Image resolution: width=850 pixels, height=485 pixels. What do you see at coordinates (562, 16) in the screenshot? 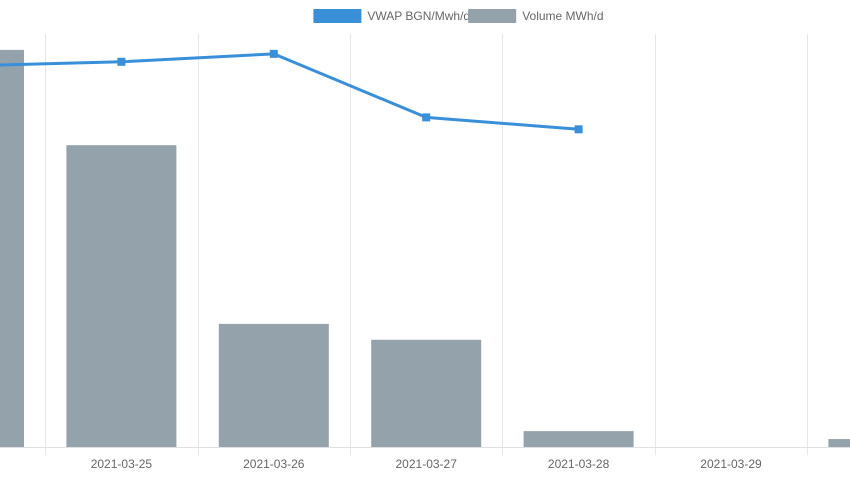
I see `legend-label-volume: Volume MWh/d` at bounding box center [562, 16].